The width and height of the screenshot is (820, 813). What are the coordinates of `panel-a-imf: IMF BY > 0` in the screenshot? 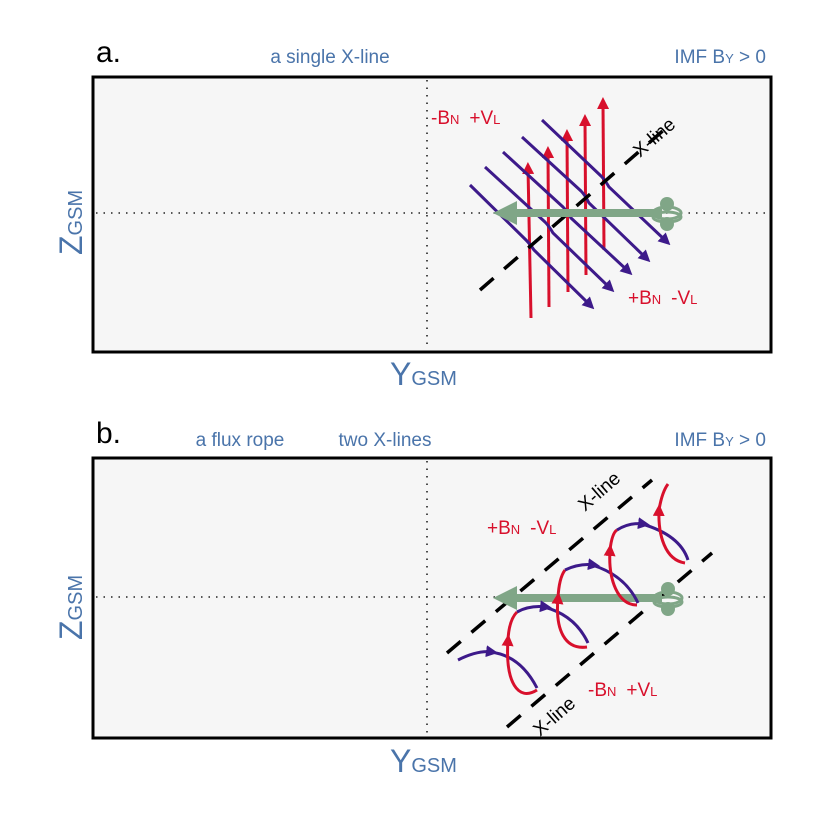 It's located at (720, 57).